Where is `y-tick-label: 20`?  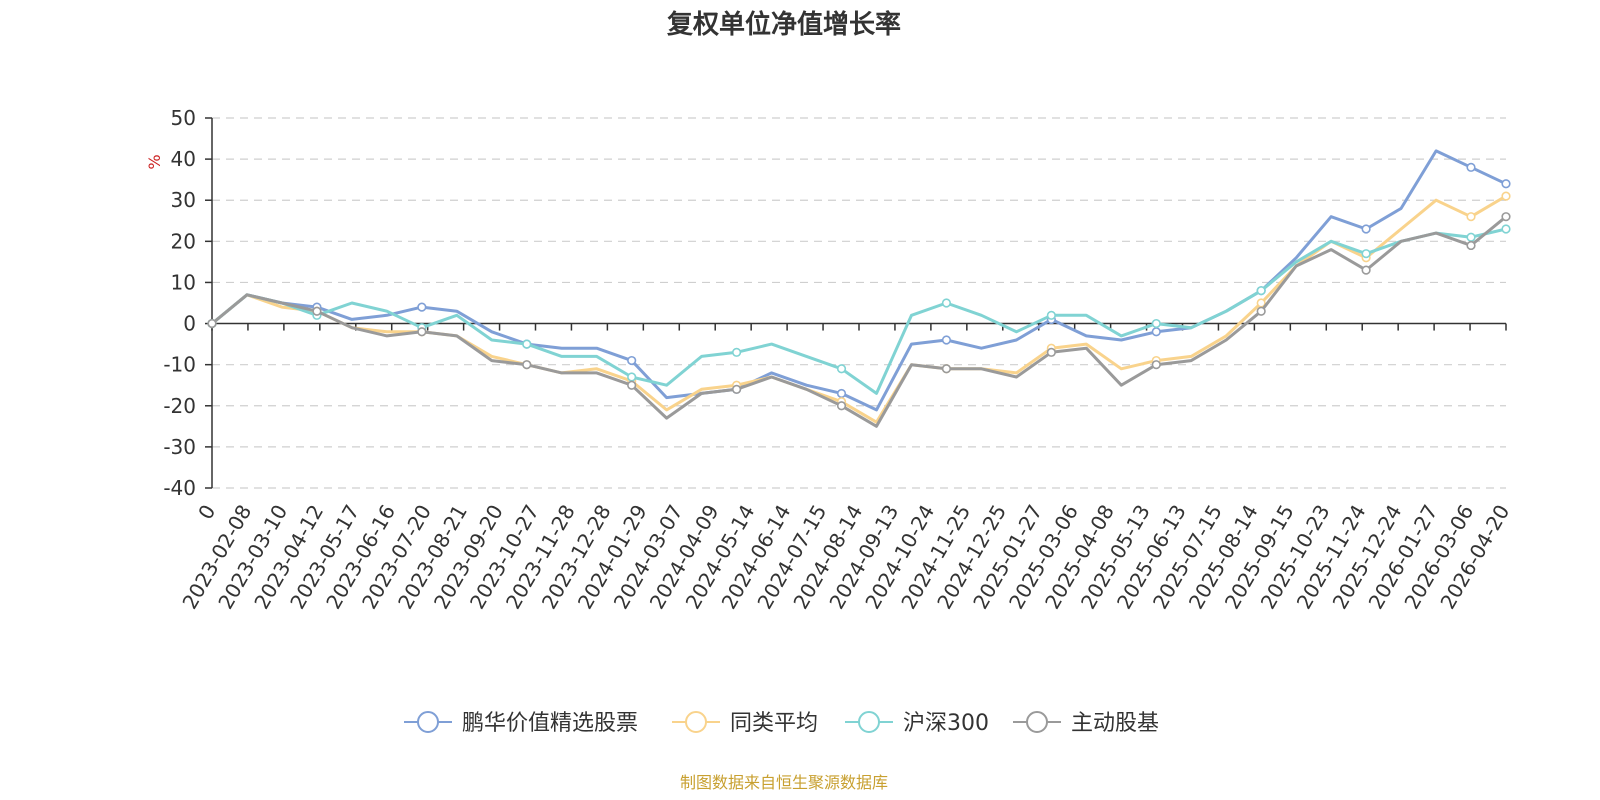 y-tick-label: 20 is located at coordinates (183, 241).